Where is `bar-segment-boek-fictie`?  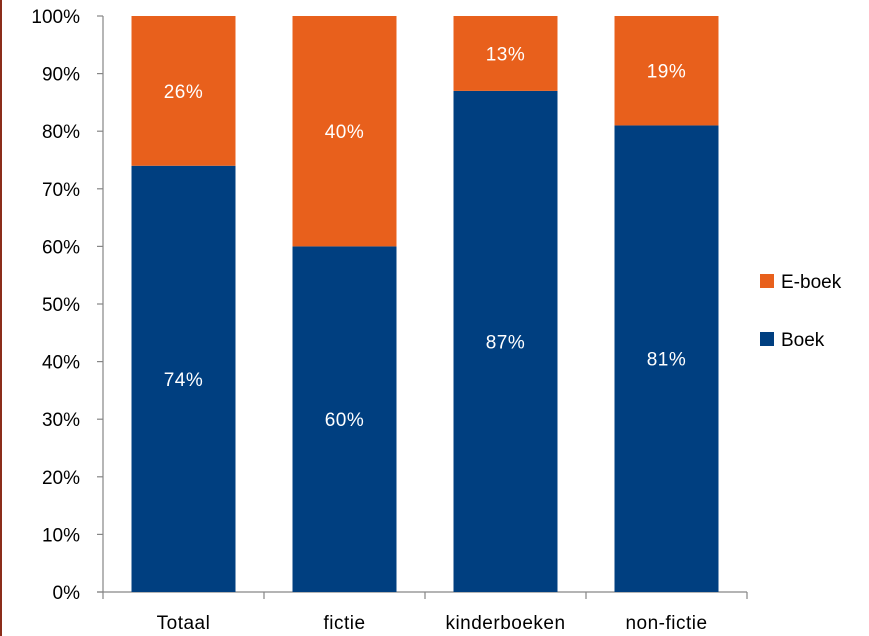 bar-segment-boek-fictie is located at coordinates (344, 419).